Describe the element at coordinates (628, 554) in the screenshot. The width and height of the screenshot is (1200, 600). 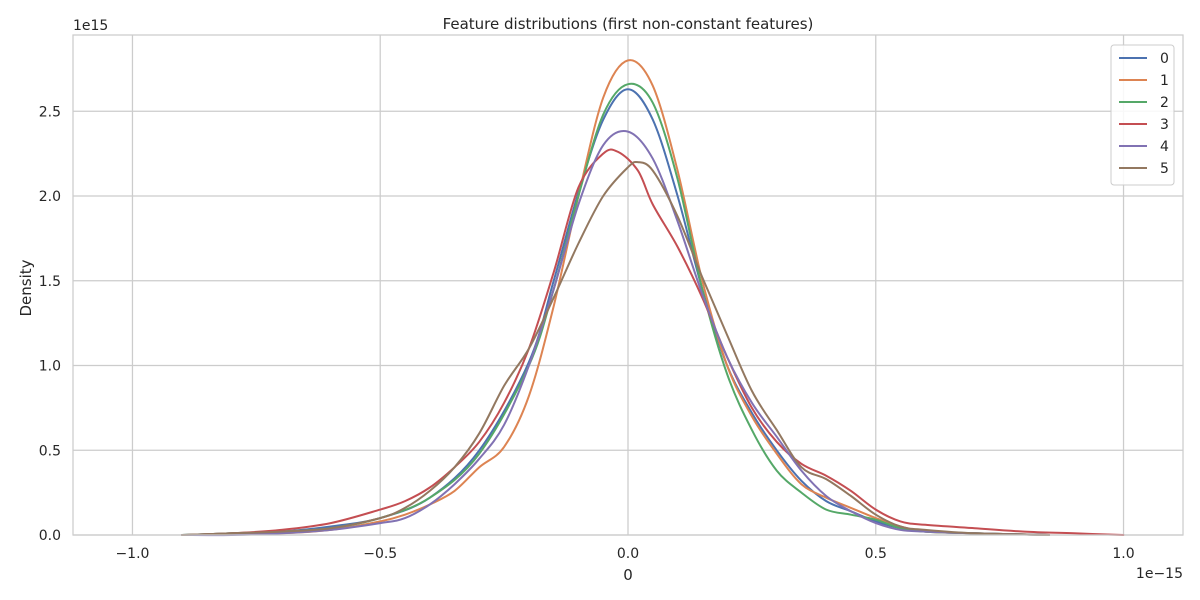
I see `x-tick-label: 0.0` at that location.